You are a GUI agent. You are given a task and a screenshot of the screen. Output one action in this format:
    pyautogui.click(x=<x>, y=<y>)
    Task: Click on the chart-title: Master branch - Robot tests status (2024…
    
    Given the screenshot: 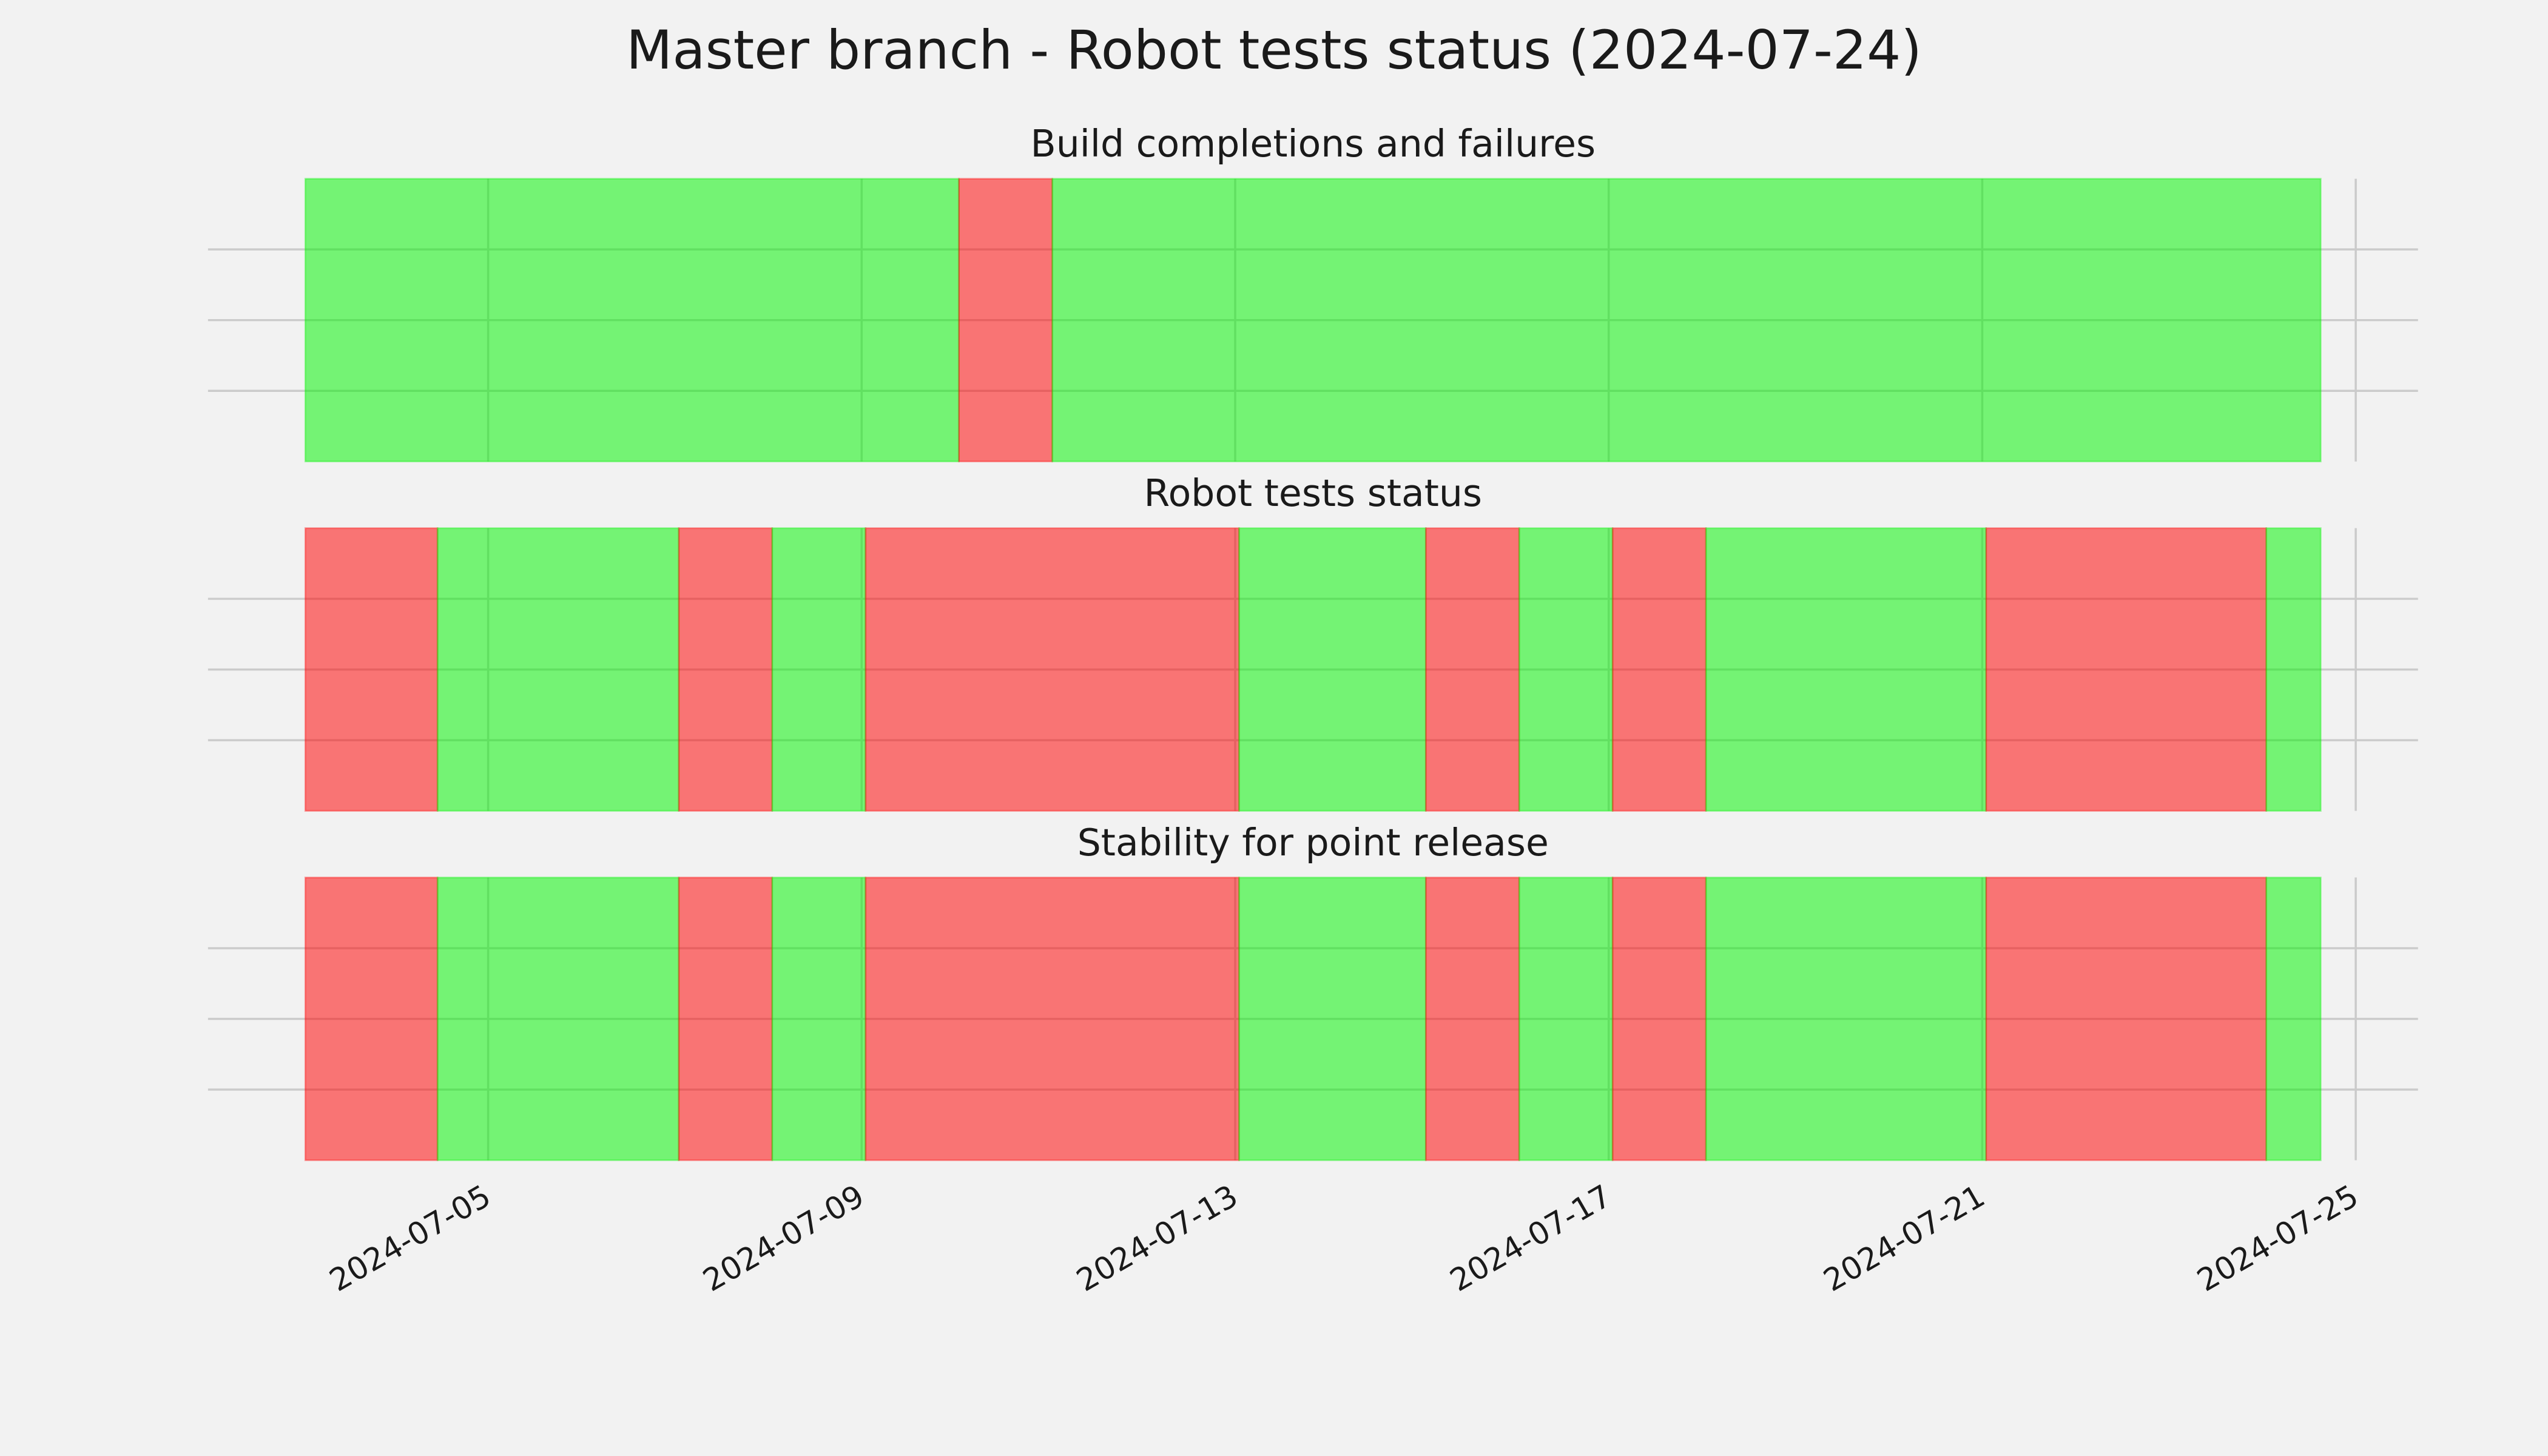 What is the action you would take?
    pyautogui.click(x=1274, y=50)
    